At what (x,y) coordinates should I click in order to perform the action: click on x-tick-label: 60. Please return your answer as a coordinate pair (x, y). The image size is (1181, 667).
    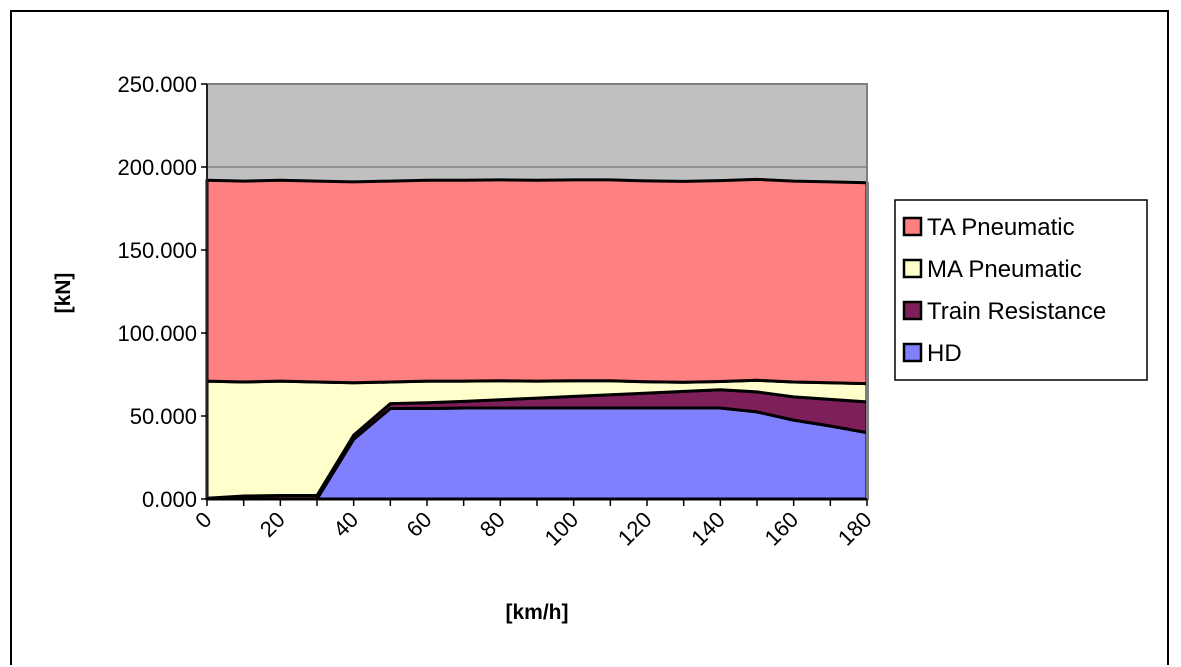
    Looking at the image, I should click on (419, 524).